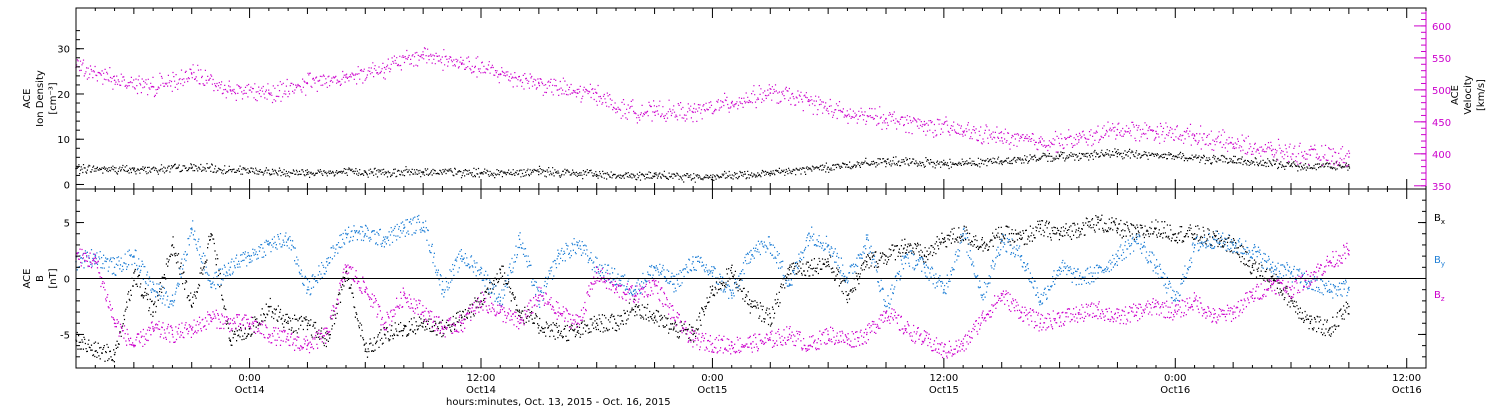 The image size is (1500, 414). What do you see at coordinates (713, 165) in the screenshot?
I see `top-series-density` at bounding box center [713, 165].